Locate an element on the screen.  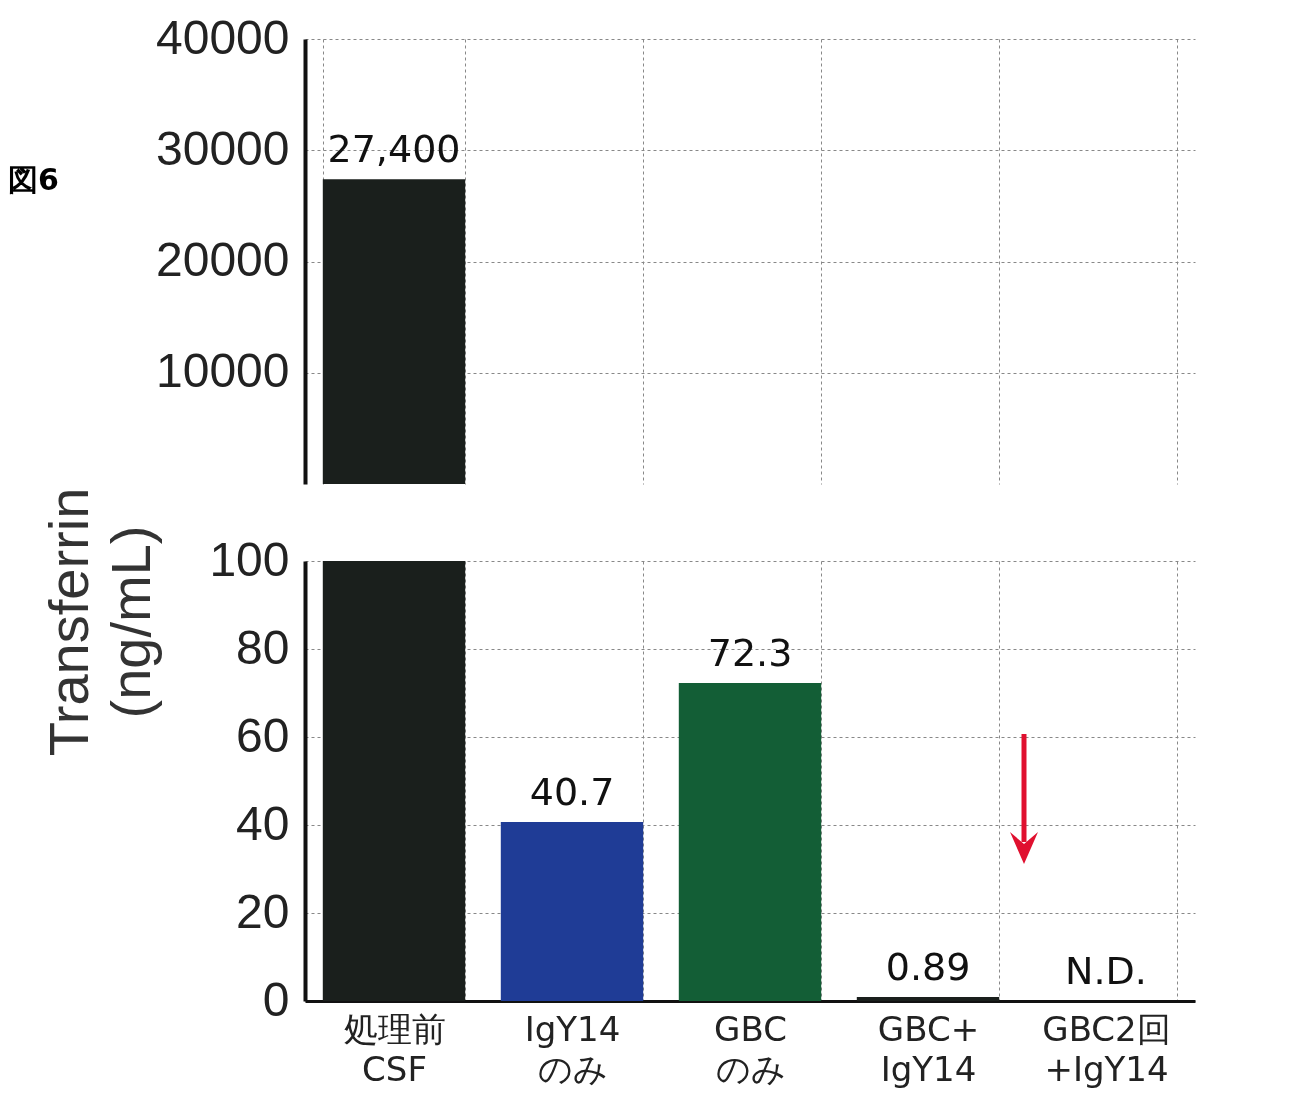
data-label: 72.3 is located at coordinates (750, 652).